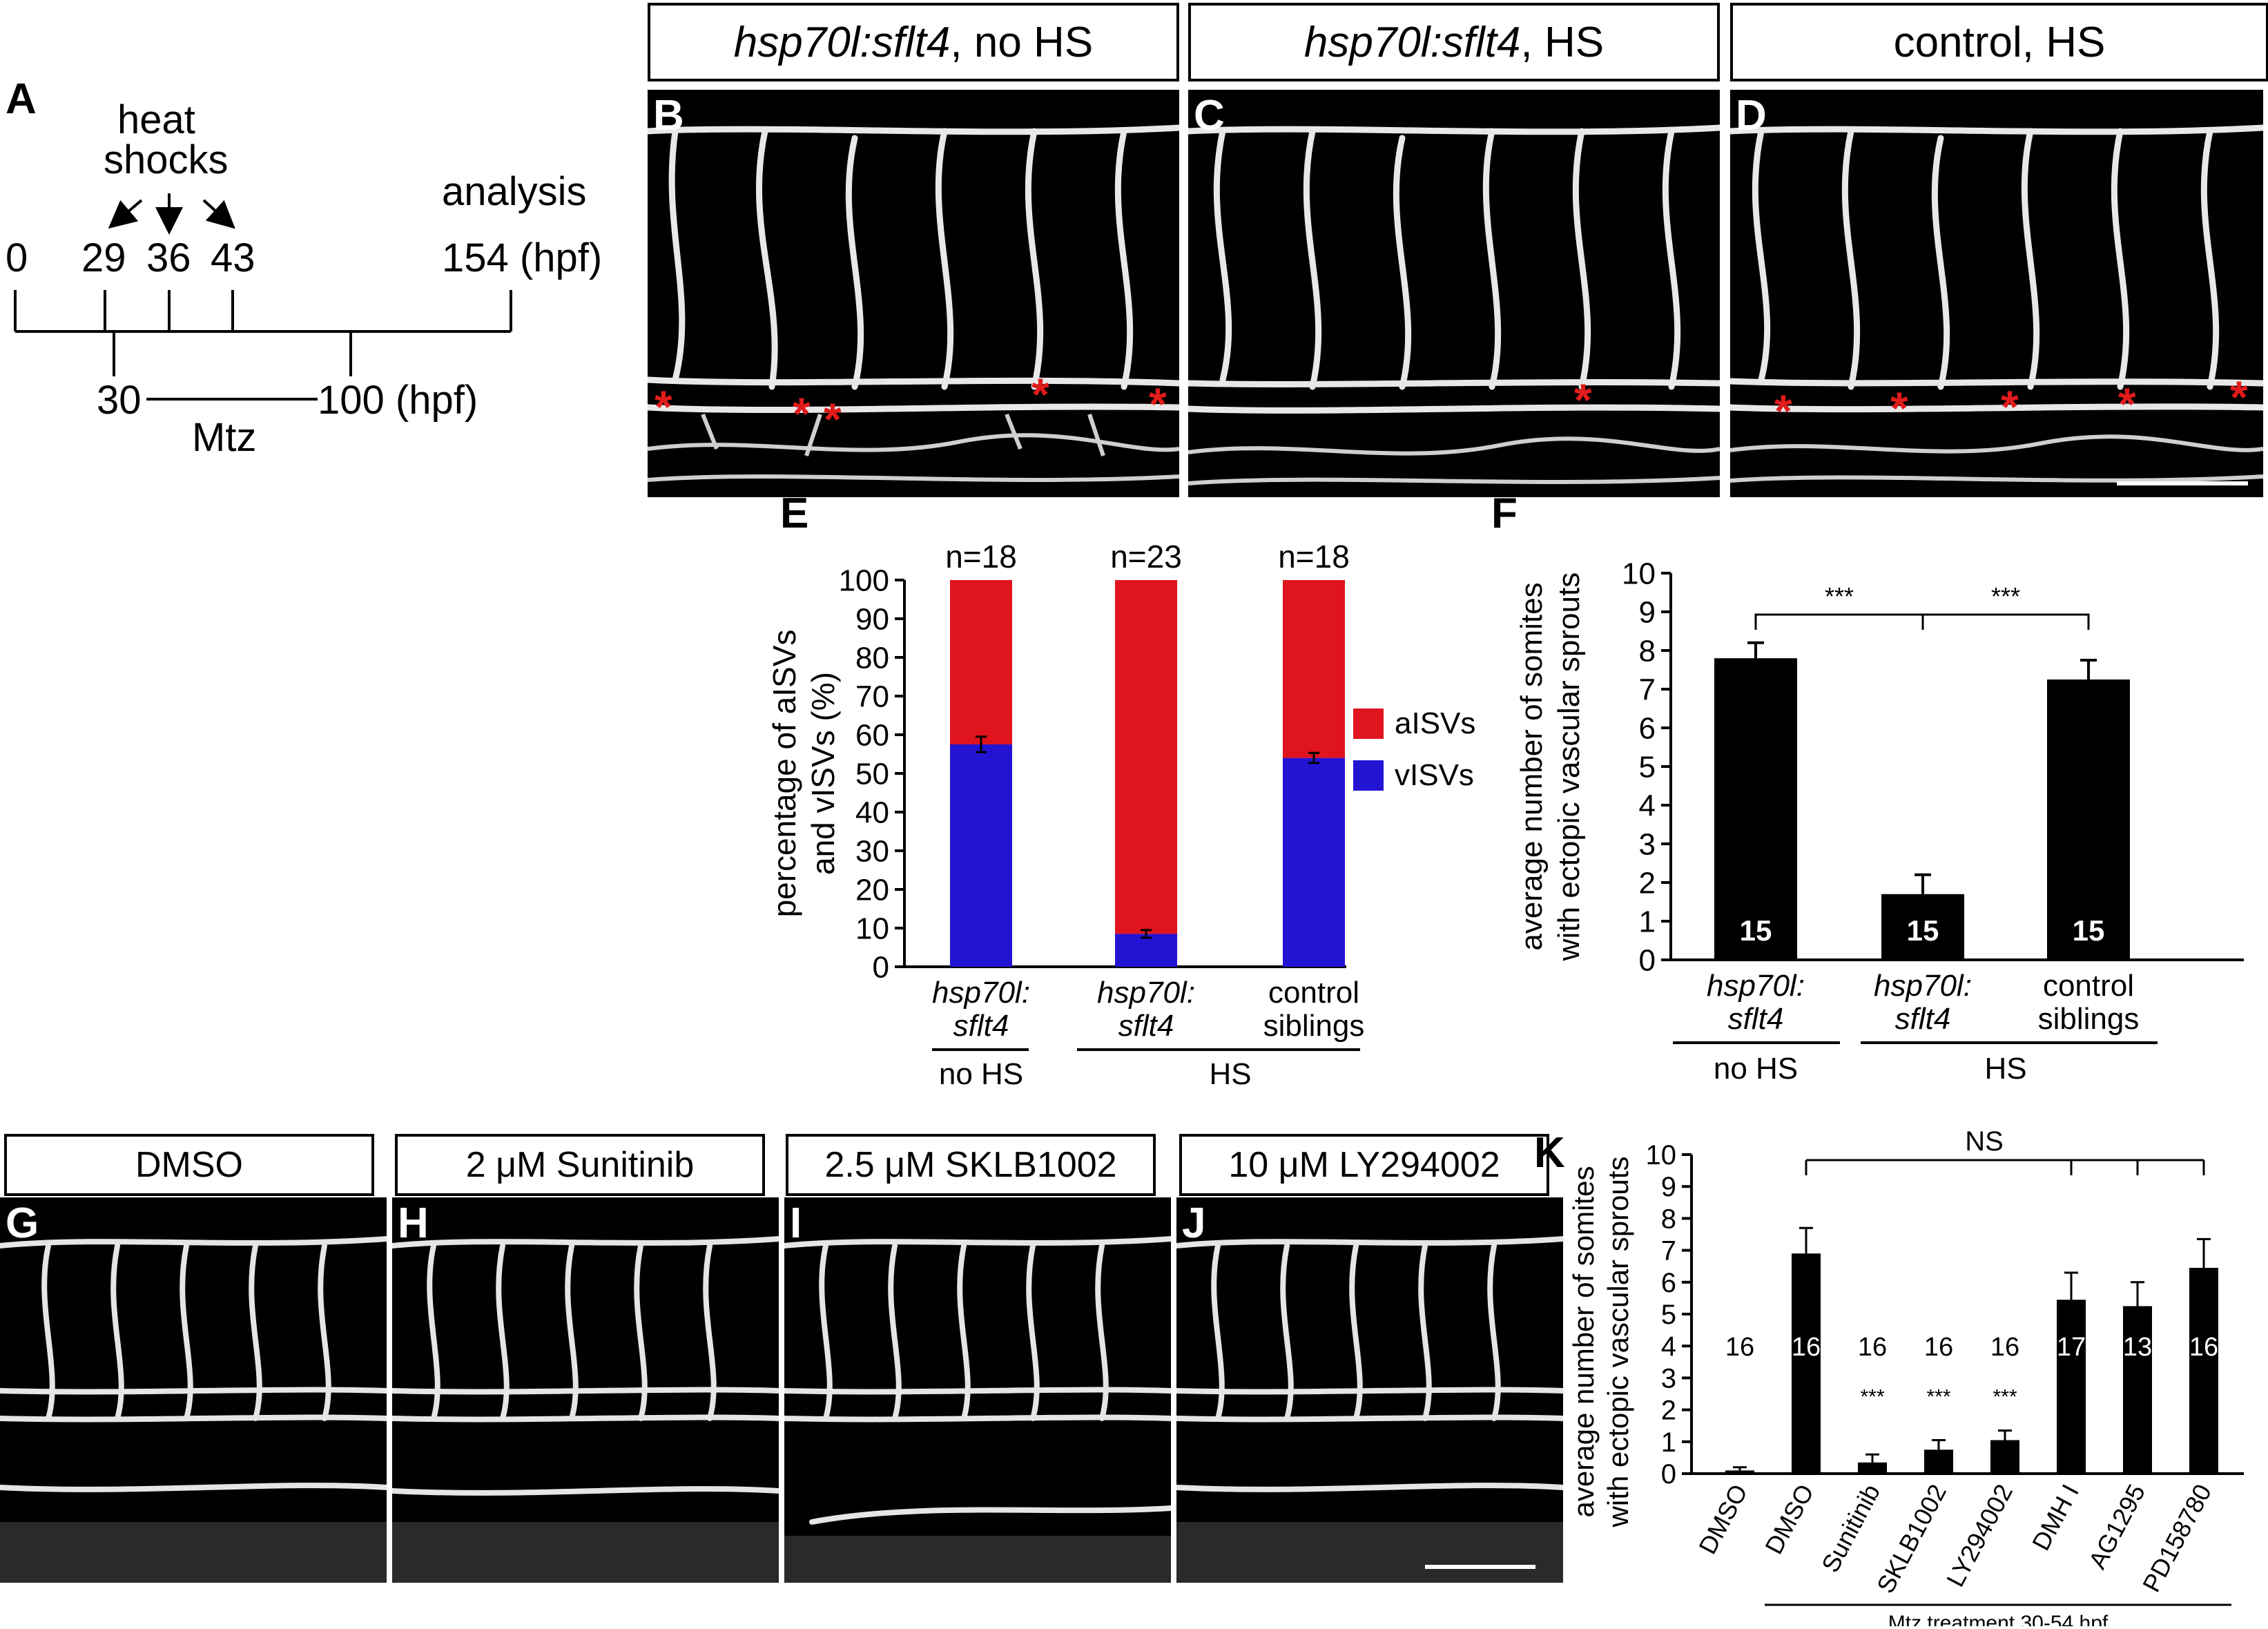  I want to click on micrograph-c, so click(1454, 293).